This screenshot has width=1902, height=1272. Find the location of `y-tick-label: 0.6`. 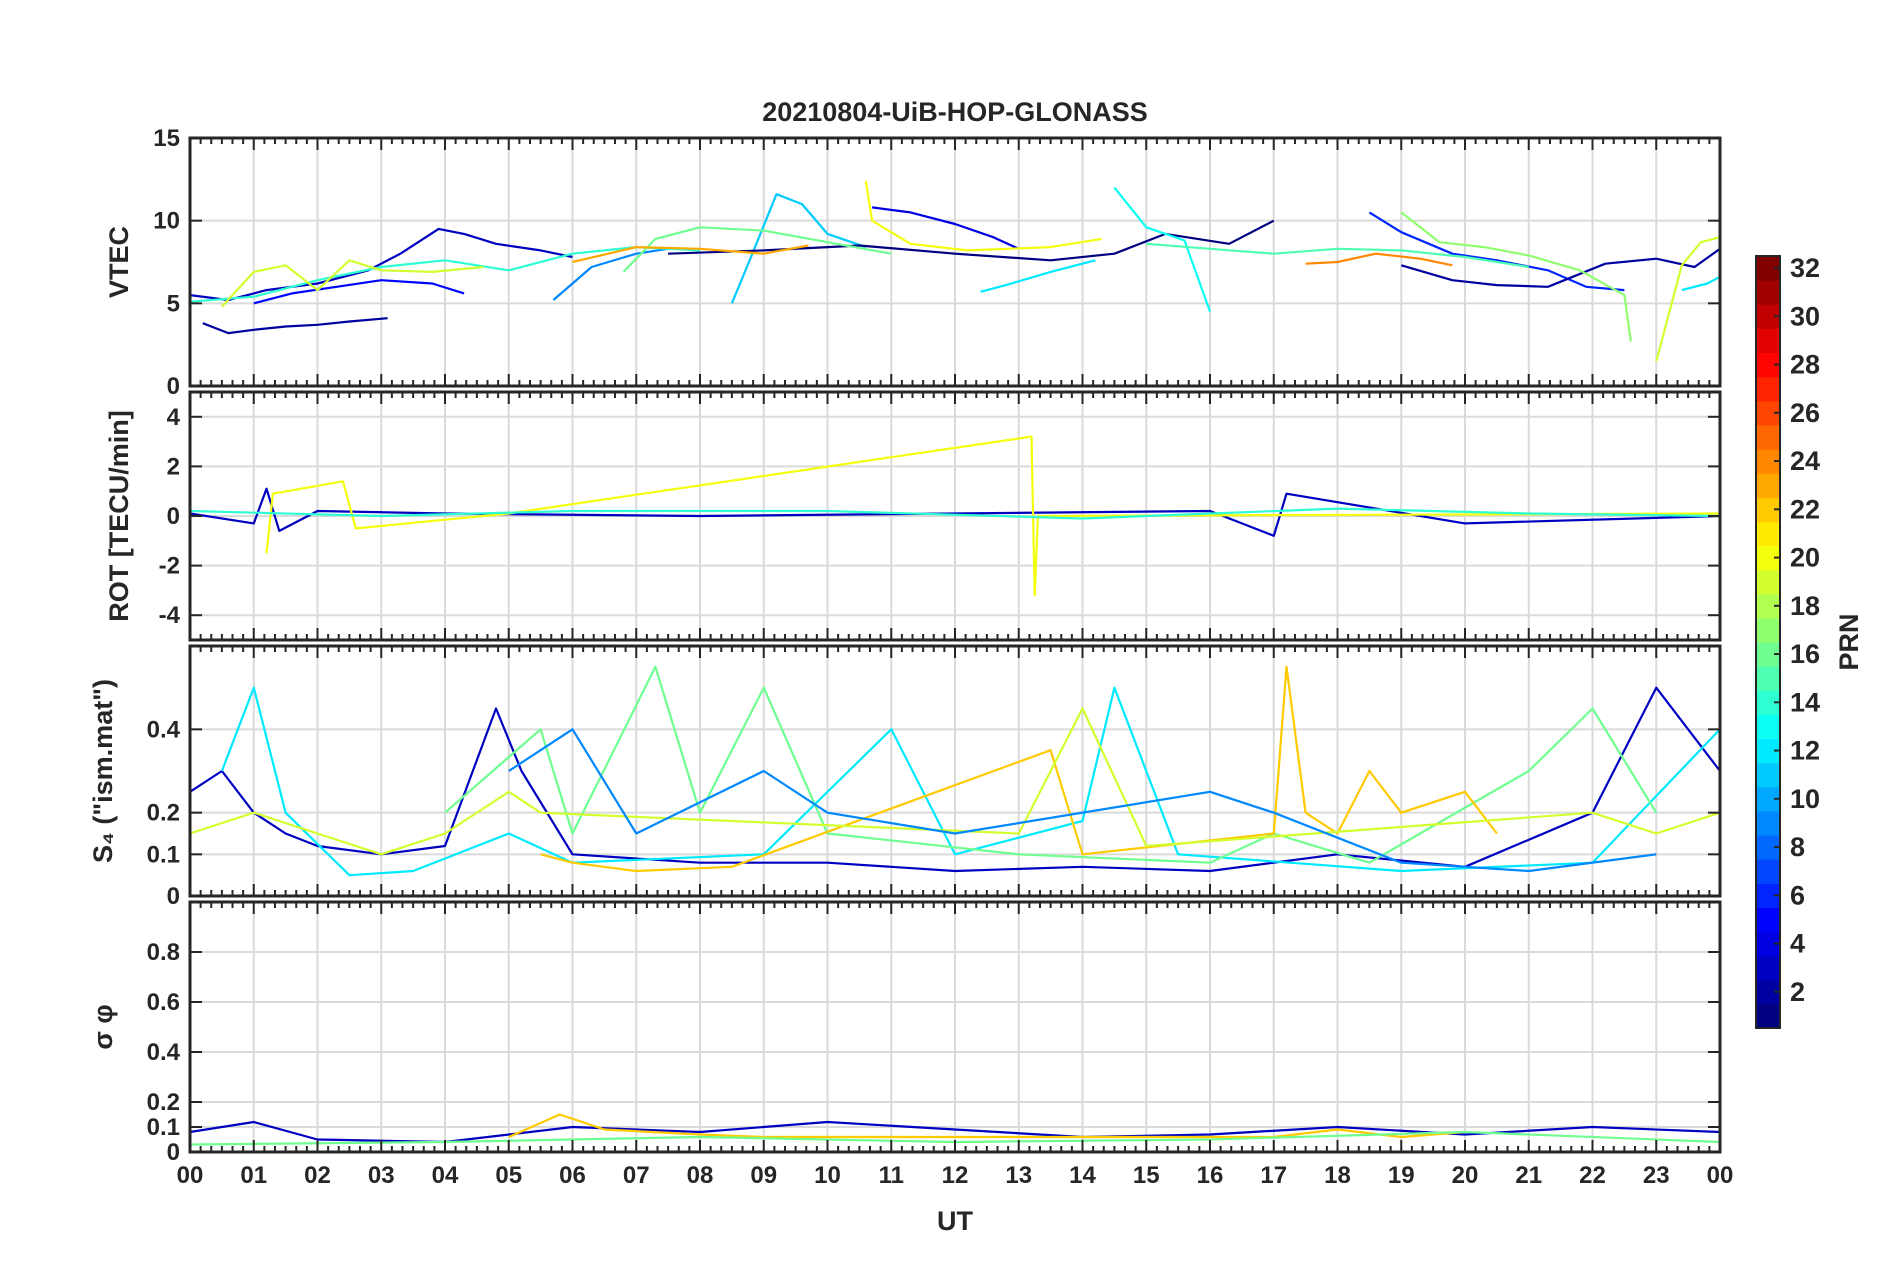

y-tick-label: 0.6 is located at coordinates (163, 1002).